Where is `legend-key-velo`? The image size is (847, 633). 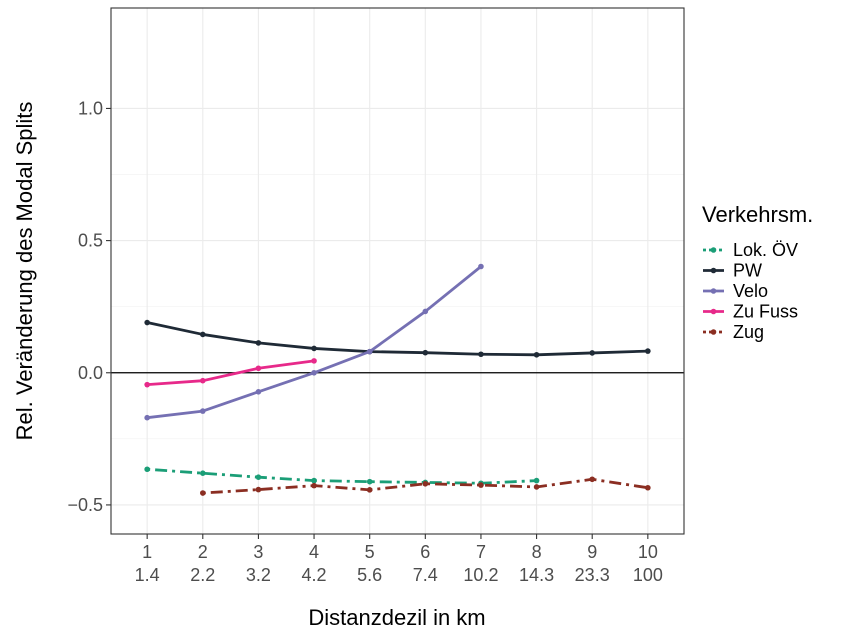 legend-key-velo is located at coordinates (713, 291).